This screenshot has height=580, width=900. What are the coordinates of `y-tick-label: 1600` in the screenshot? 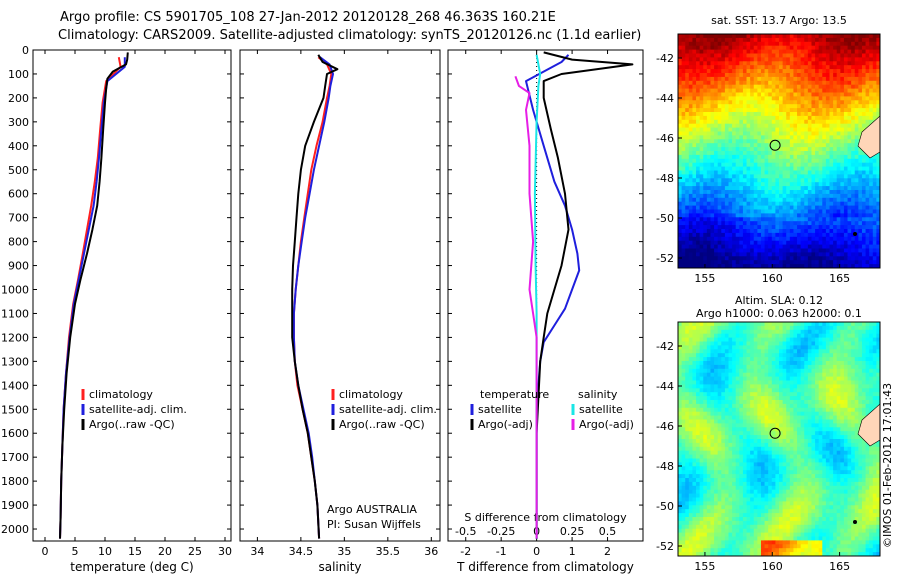 It's located at (15, 433).